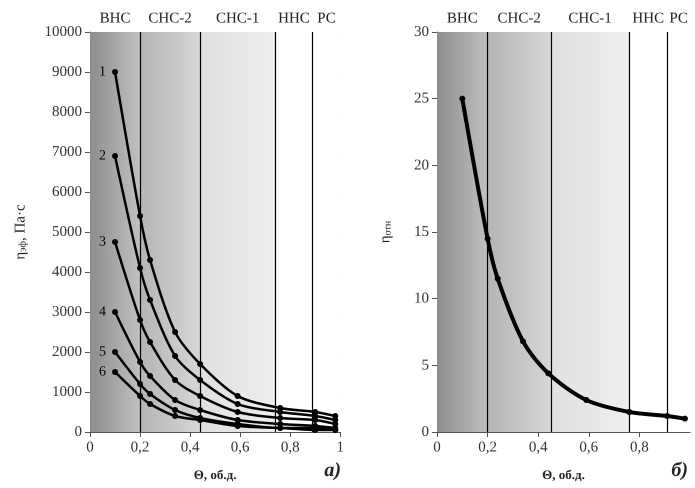 This screenshot has width=695, height=488. What do you see at coordinates (63, 32) in the screenshot?
I see `y-tick-label: 10000` at bounding box center [63, 32].